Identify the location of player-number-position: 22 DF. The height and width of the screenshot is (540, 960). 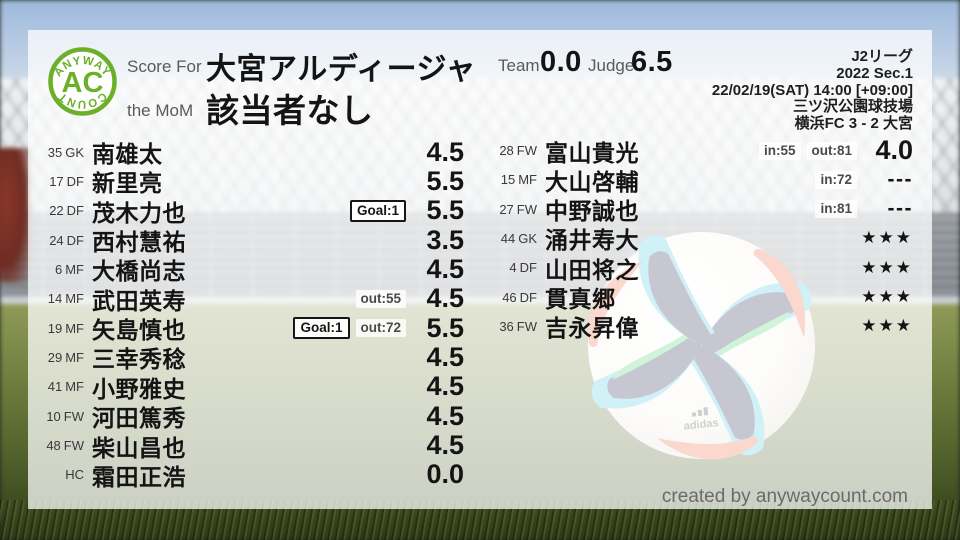
(57, 210).